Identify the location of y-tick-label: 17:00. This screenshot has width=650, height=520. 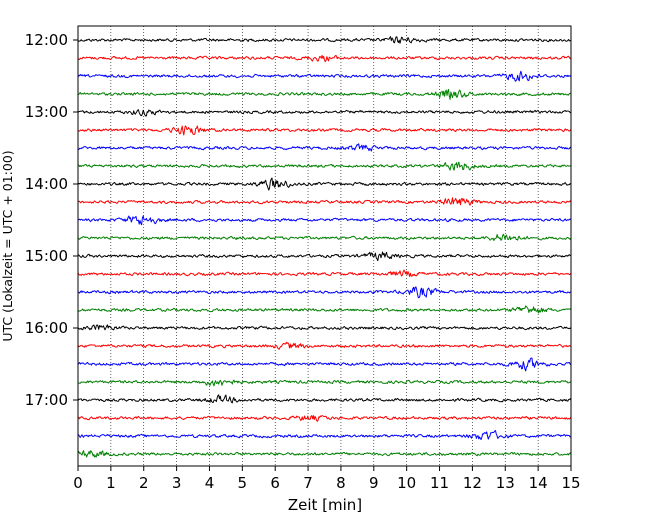
(46, 400).